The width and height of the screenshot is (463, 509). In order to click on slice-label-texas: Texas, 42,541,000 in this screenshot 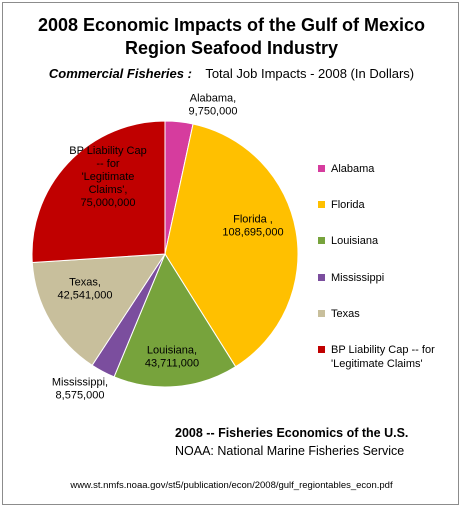, I will do `click(84, 289)`.